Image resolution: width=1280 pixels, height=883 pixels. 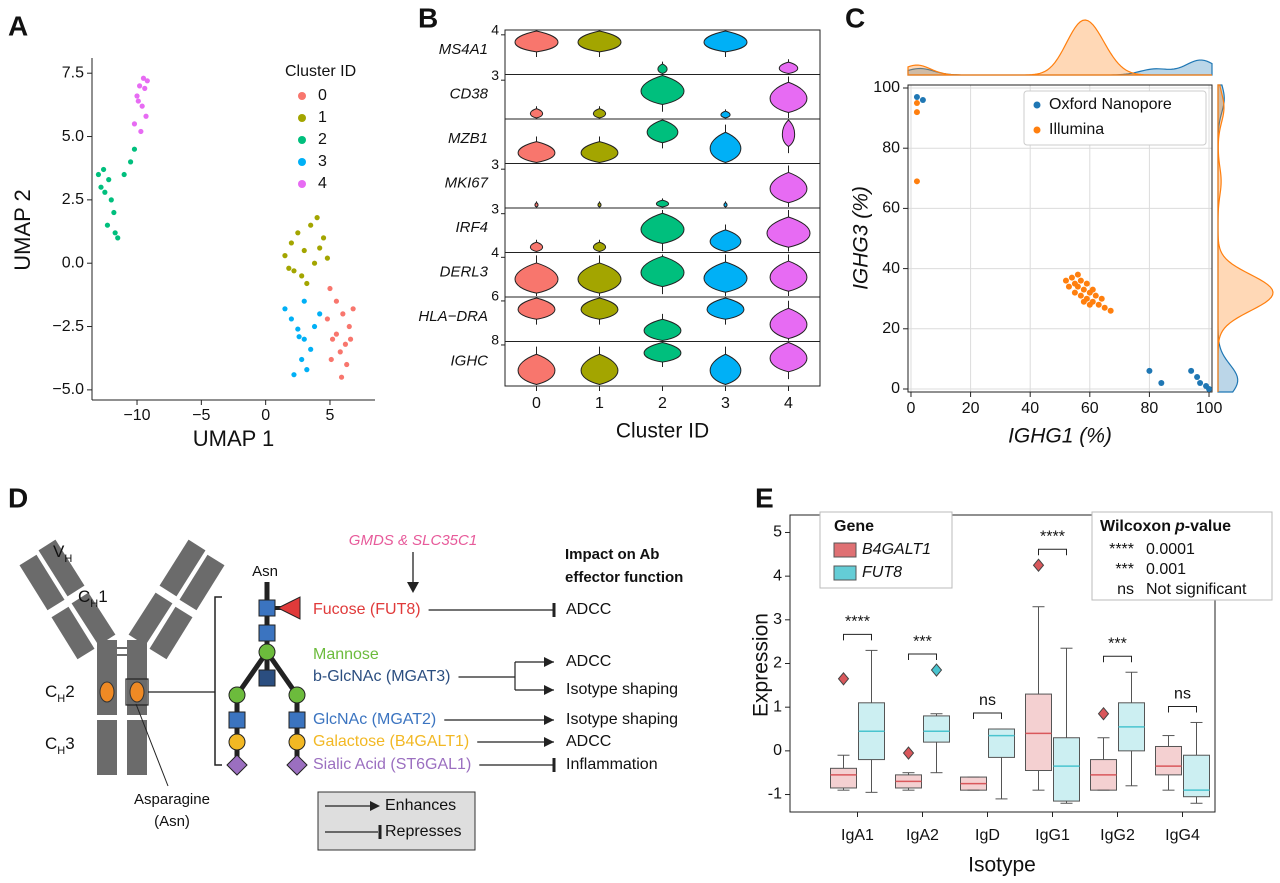 What do you see at coordinates (322, 117) in the screenshot?
I see `legend-label: 1` at bounding box center [322, 117].